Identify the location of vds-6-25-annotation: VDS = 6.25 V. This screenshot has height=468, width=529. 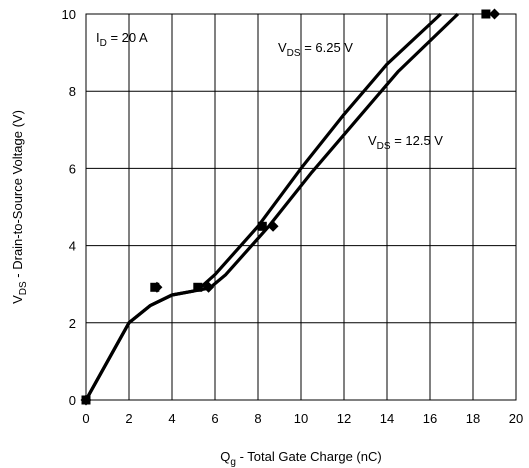
(315, 49).